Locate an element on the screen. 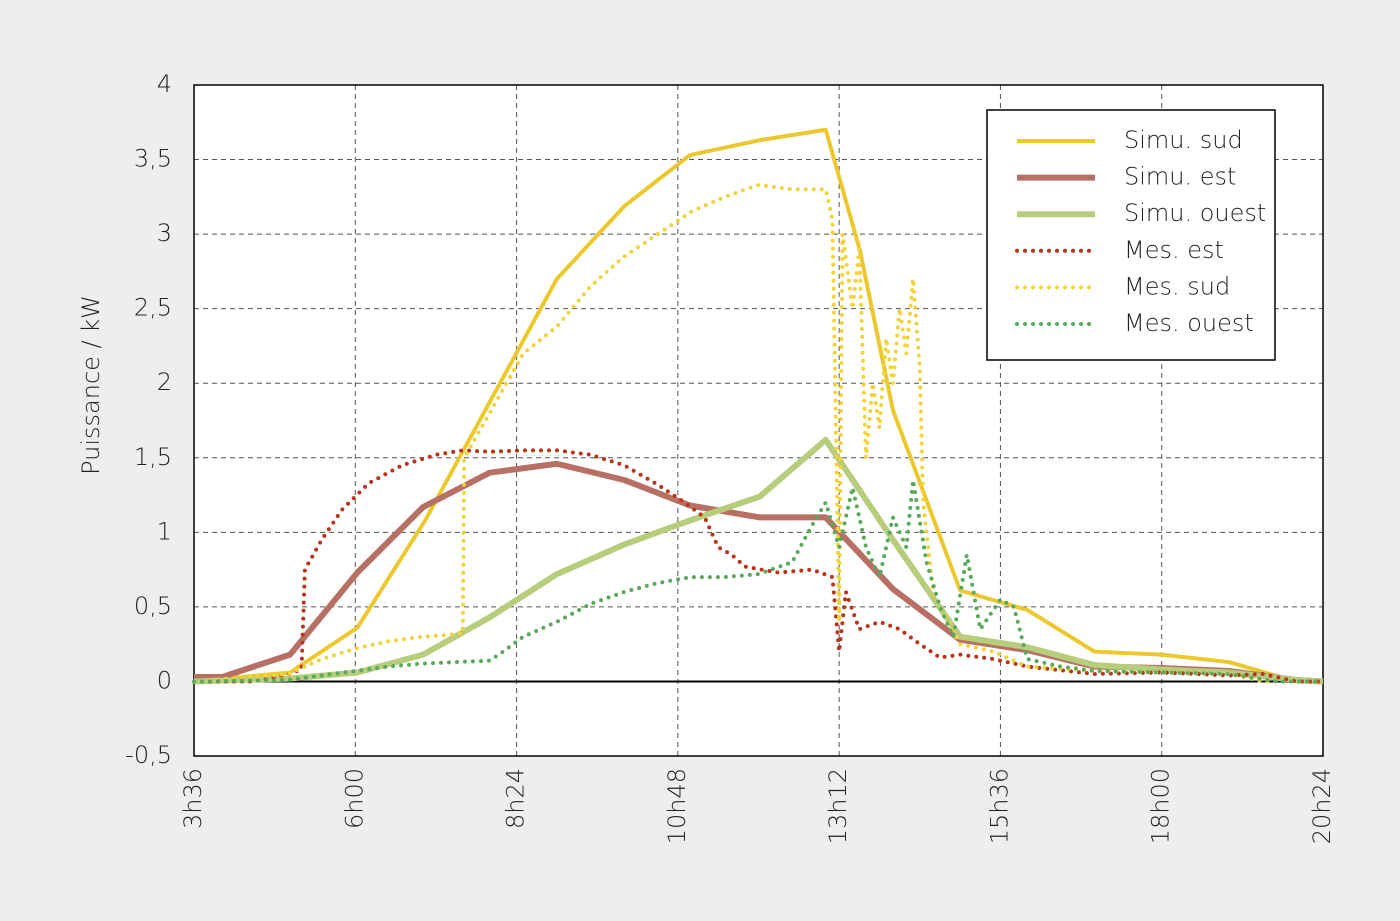  x-tick-label: 3h36 is located at coordinates (193, 798).